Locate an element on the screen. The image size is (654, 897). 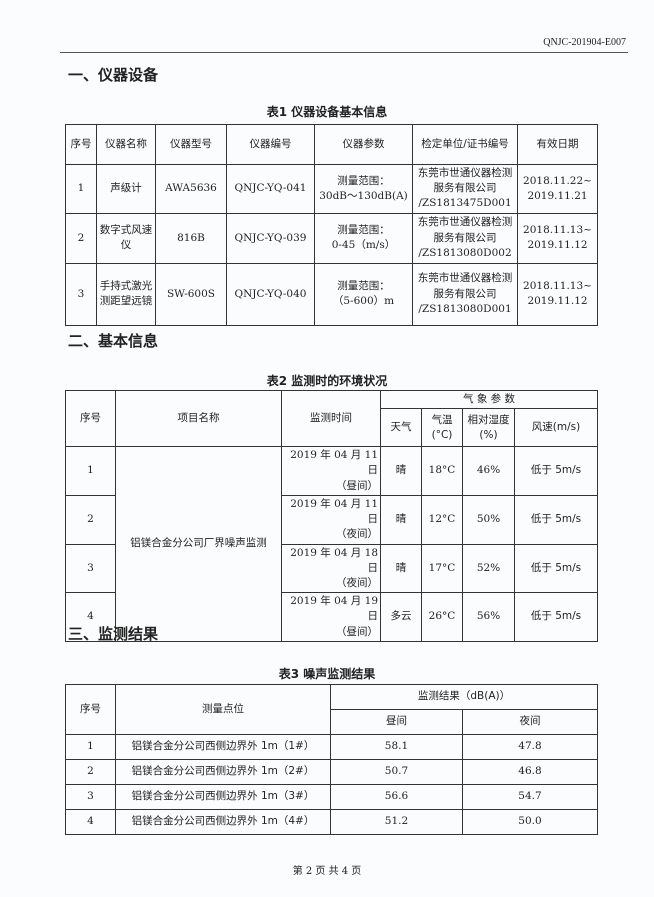
header-weather-params: 气 象 参 数 is located at coordinates (489, 399).